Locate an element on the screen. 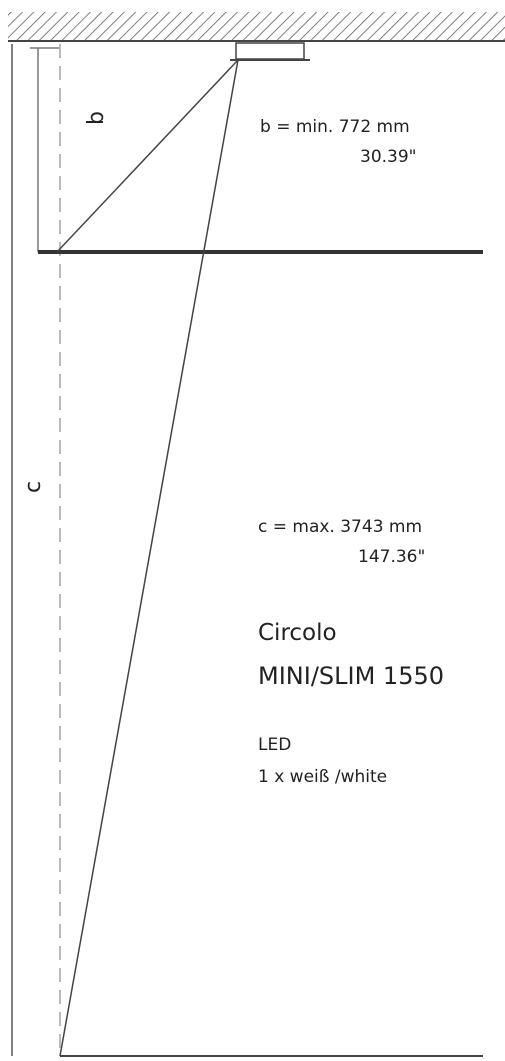  cable-b is located at coordinates (147, 156).